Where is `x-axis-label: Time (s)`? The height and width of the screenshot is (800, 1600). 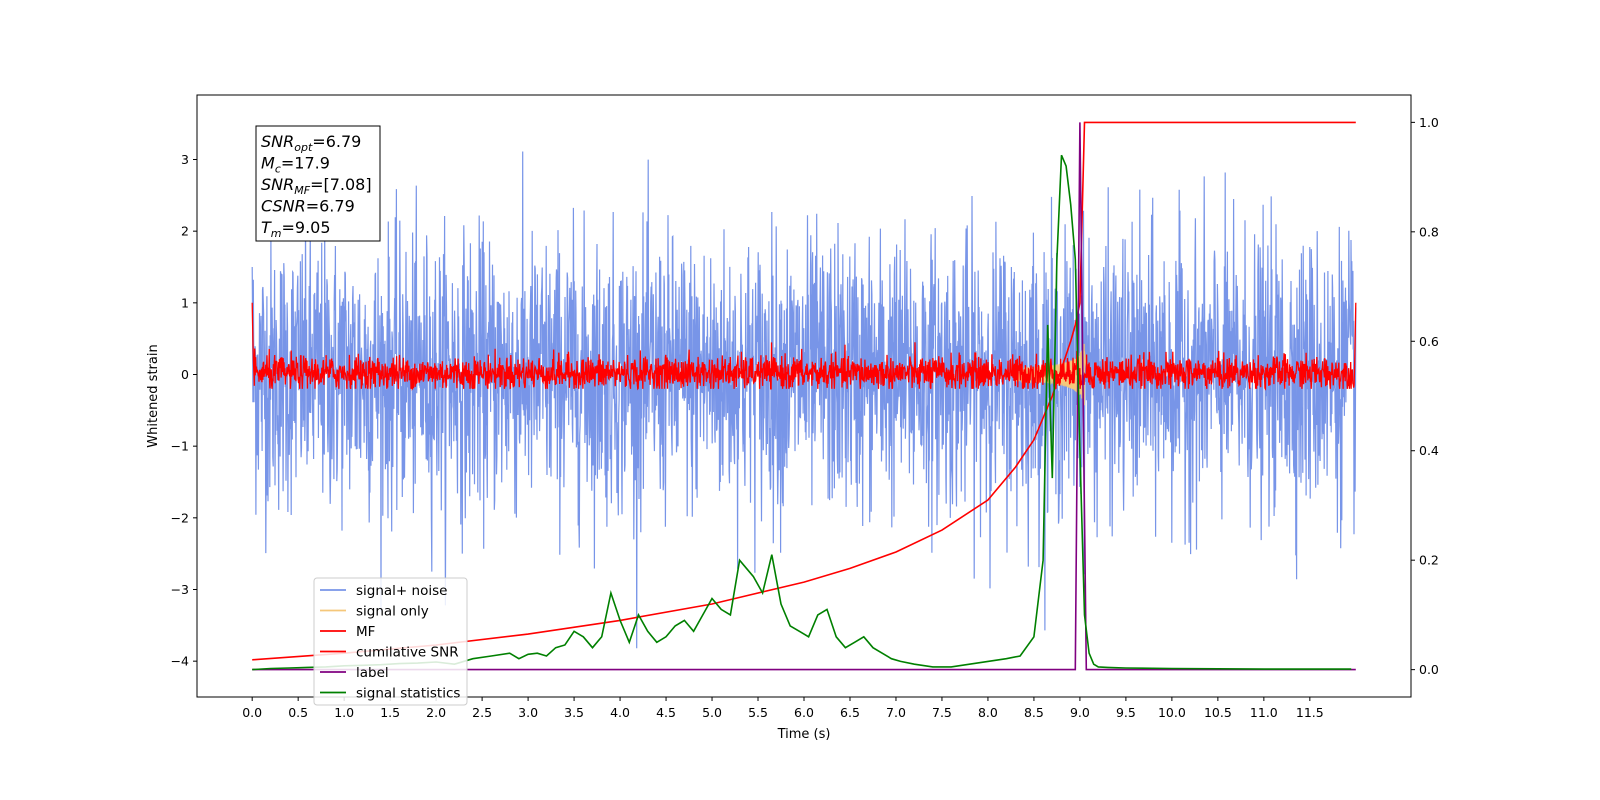 x-axis-label: Time (s) is located at coordinates (804, 734).